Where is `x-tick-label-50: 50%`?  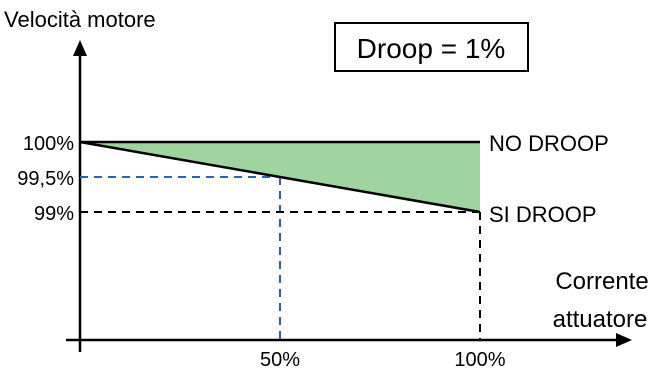 x-tick-label-50: 50% is located at coordinates (280, 360).